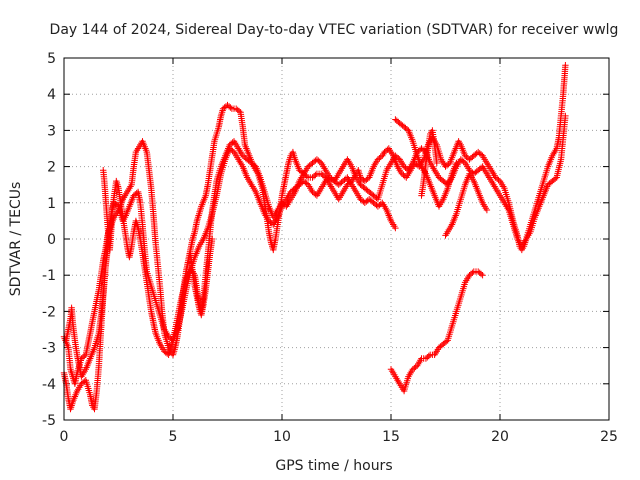 Image resolution: width=640 pixels, height=480 pixels. Describe the element at coordinates (51, 59) in the screenshot. I see `y-tick-label: 5` at that location.